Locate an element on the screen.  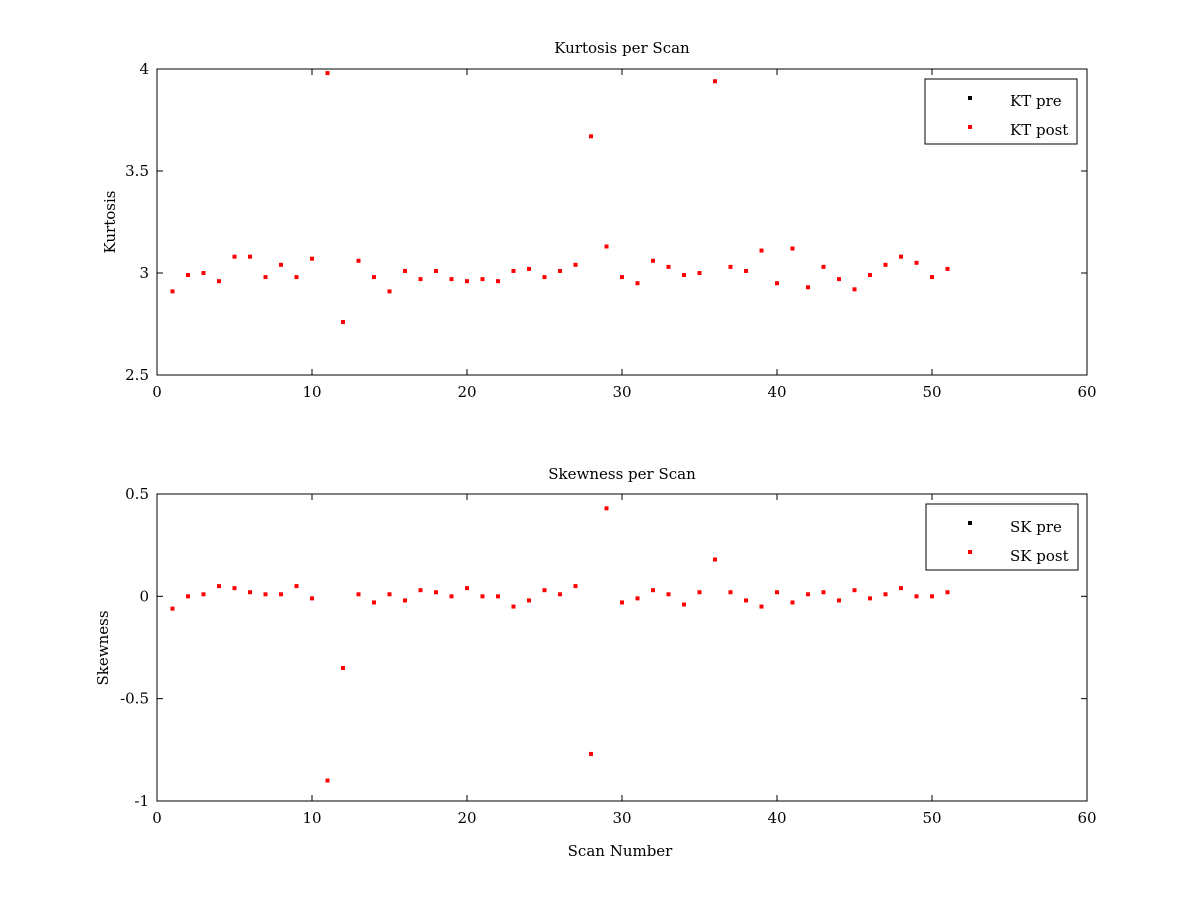
skewness-xtick-label: 60 is located at coordinates (1086, 818).